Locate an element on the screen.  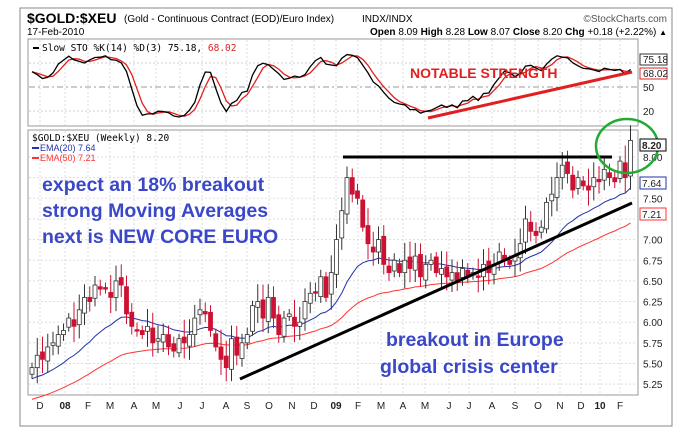
ema50-tag: 7.21 is located at coordinates (653, 214).